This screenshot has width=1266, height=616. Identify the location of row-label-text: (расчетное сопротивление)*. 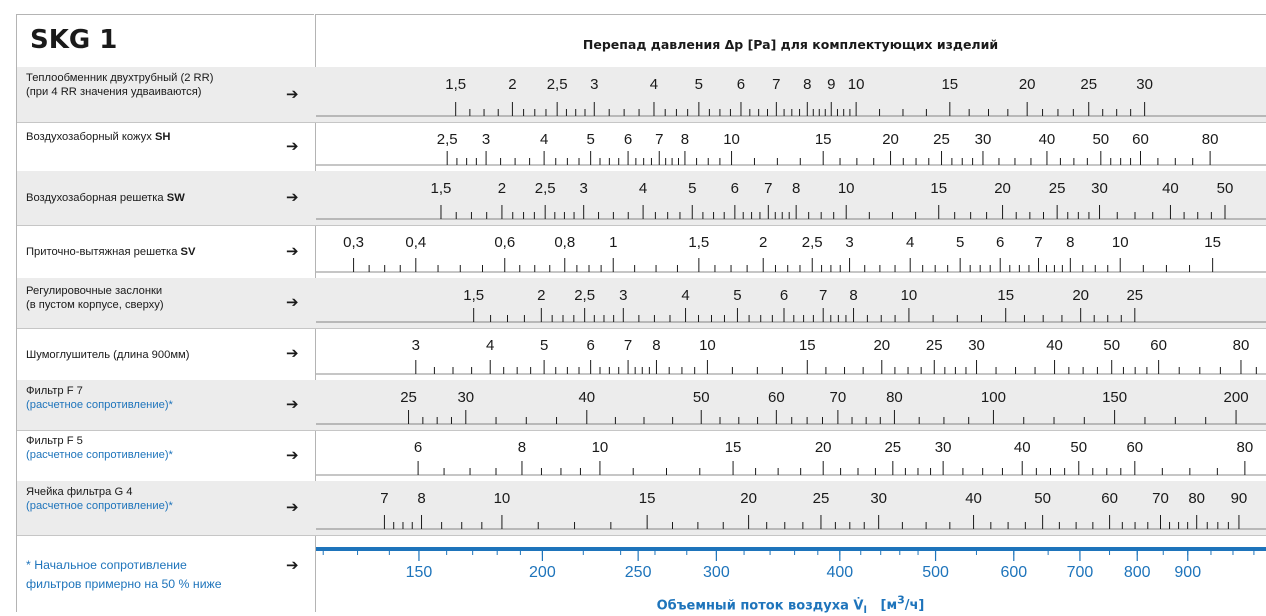
(99, 455).